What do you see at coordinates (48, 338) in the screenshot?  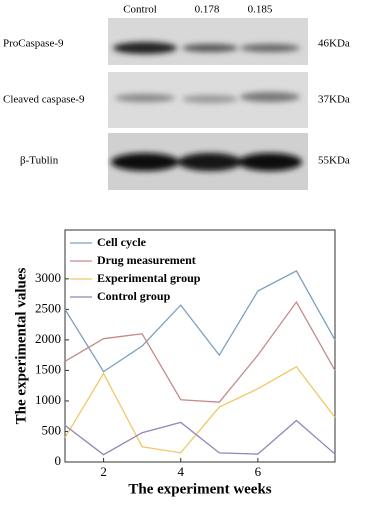 I see `y-tick-label: 2000` at bounding box center [48, 338].